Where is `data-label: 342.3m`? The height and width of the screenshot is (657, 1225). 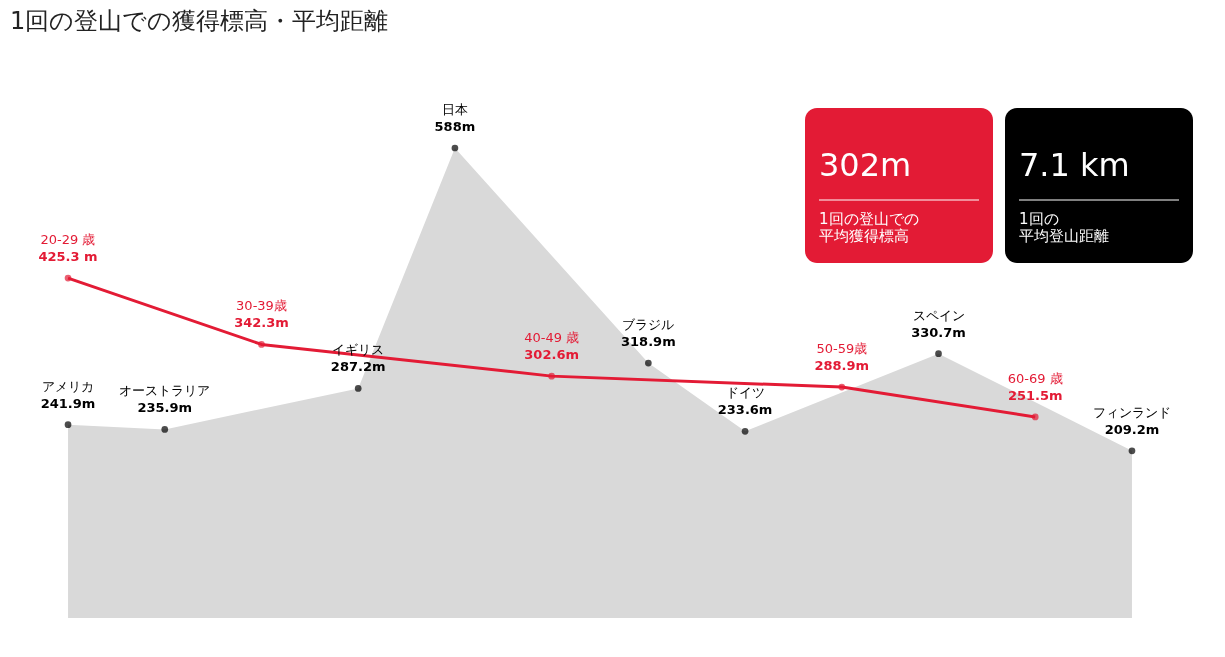 data-label: 342.3m is located at coordinates (261, 323).